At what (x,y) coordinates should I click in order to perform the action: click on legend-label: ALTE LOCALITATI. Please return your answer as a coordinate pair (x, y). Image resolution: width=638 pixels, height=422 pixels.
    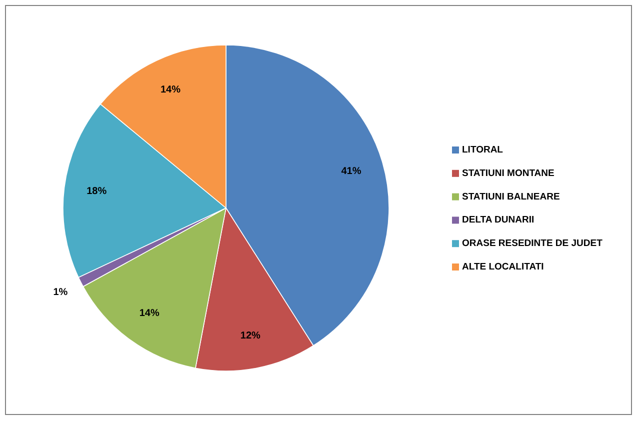
    Looking at the image, I should click on (503, 267).